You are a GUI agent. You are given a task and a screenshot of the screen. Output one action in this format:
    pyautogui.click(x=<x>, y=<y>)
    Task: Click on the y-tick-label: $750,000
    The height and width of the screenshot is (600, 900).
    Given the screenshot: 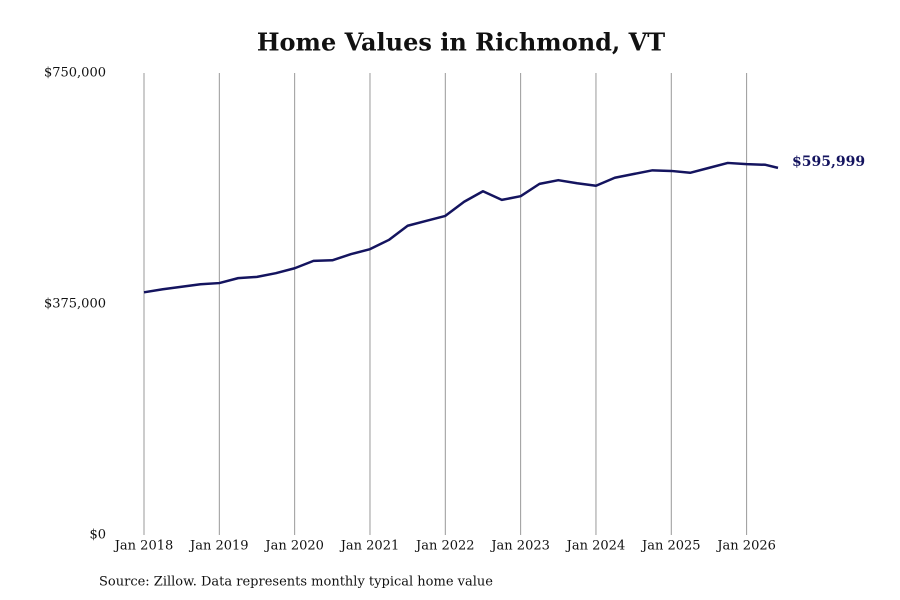 What is the action you would take?
    pyautogui.click(x=75, y=73)
    